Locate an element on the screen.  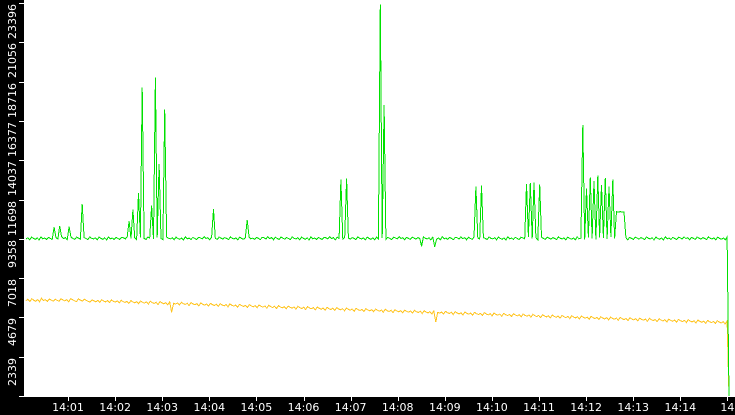
x-tick-label: 14:02 is located at coordinates (115, 407).